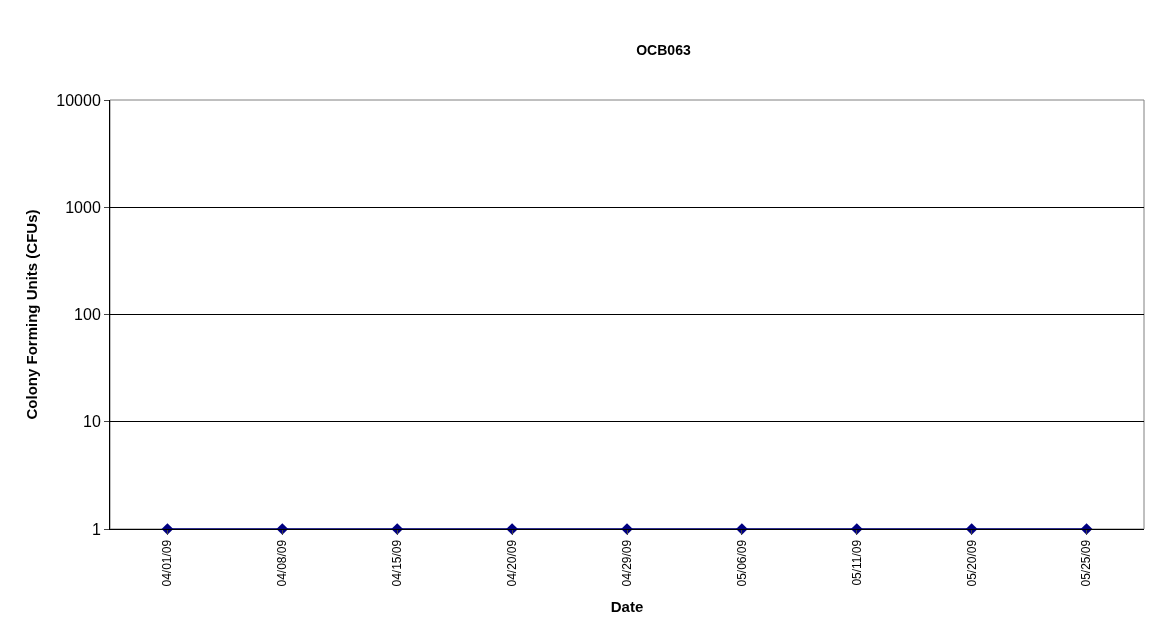 Image resolution: width=1164 pixels, height=639 pixels. Describe the element at coordinates (282, 563) in the screenshot. I see `x-tick-label: 04/08/09` at that location.